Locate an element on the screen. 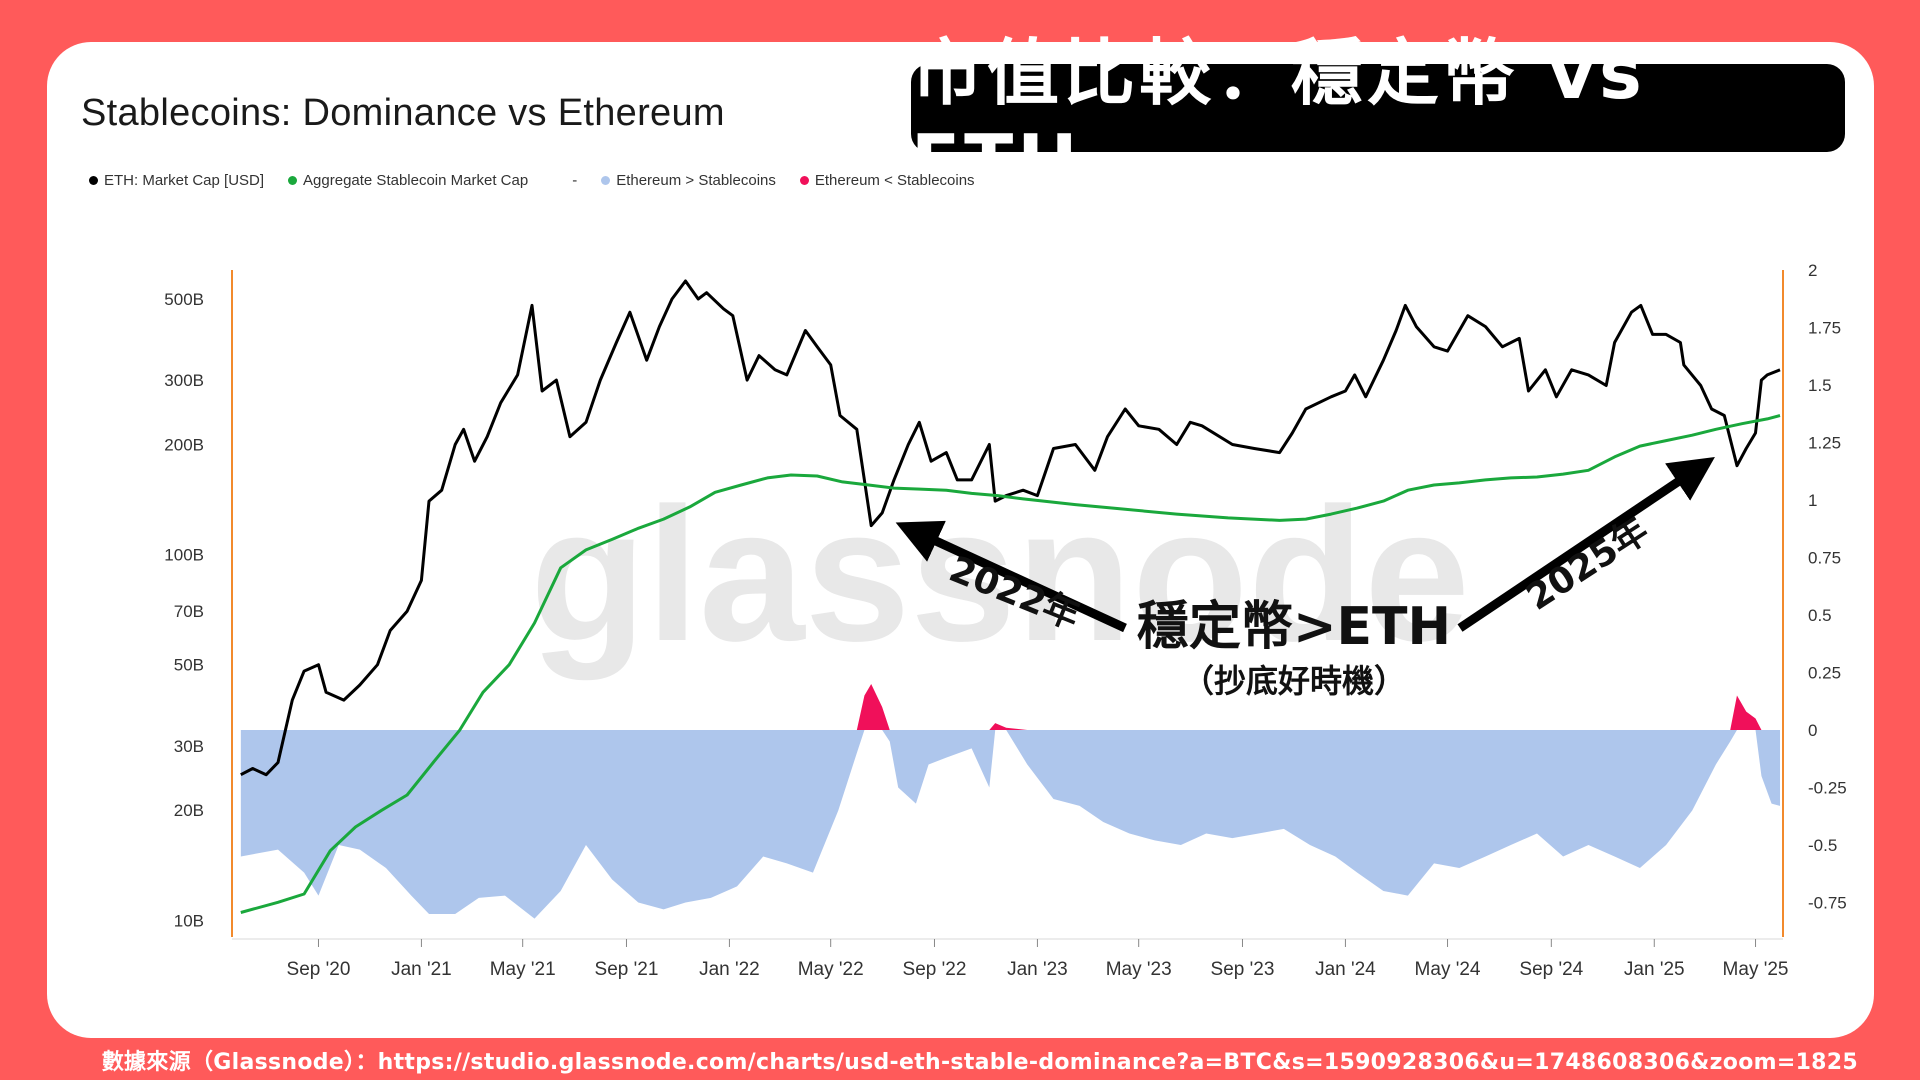 The width and height of the screenshot is (1920, 1080). legend-item-stablecoin: Aggregate Stablecoin Market Cap is located at coordinates (408, 180).